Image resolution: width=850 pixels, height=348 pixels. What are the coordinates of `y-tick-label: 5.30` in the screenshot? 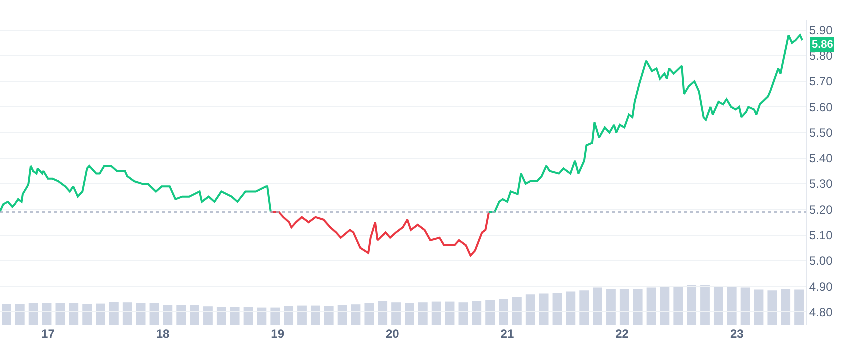 It's located at (821, 184).